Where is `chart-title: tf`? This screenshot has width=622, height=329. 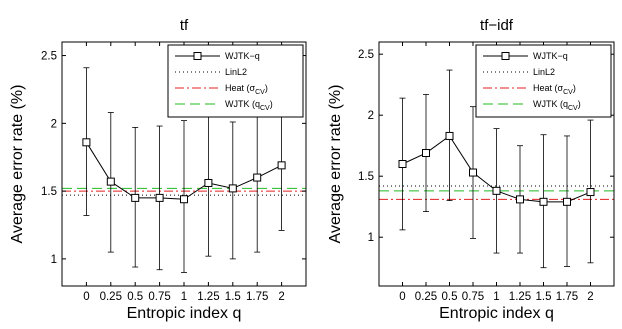
chart-title: tf is located at coordinates (184, 25).